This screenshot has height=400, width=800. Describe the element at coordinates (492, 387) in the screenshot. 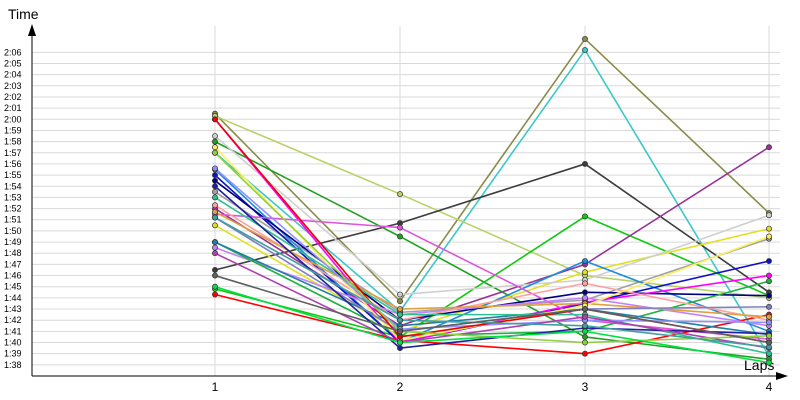

I see `x-tick-labels: 1 2 3 4` at that location.